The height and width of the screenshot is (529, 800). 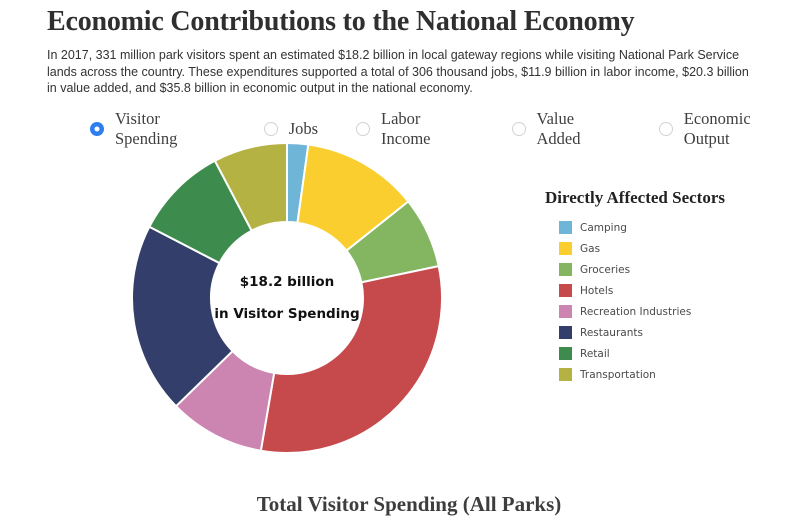 I want to click on legend-item-groceries: Groceries, so click(x=642, y=269).